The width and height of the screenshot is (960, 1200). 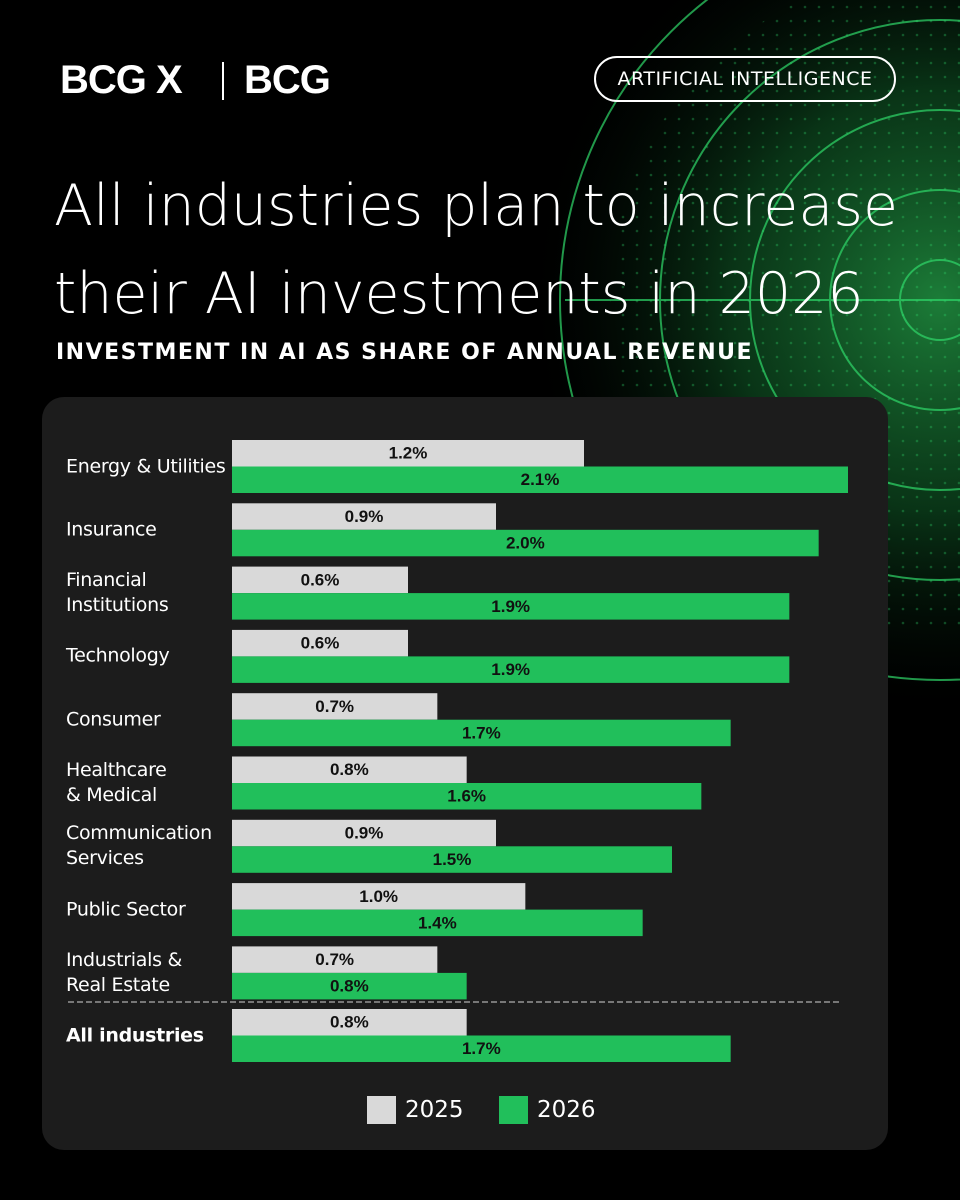 I want to click on category-label: All industries, so click(x=135, y=1035).